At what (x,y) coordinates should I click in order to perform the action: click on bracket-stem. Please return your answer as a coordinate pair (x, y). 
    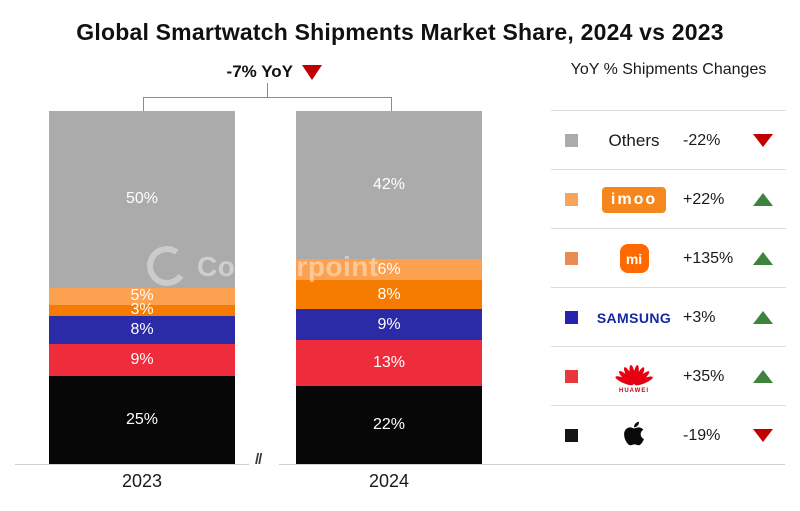
    Looking at the image, I should click on (267, 90).